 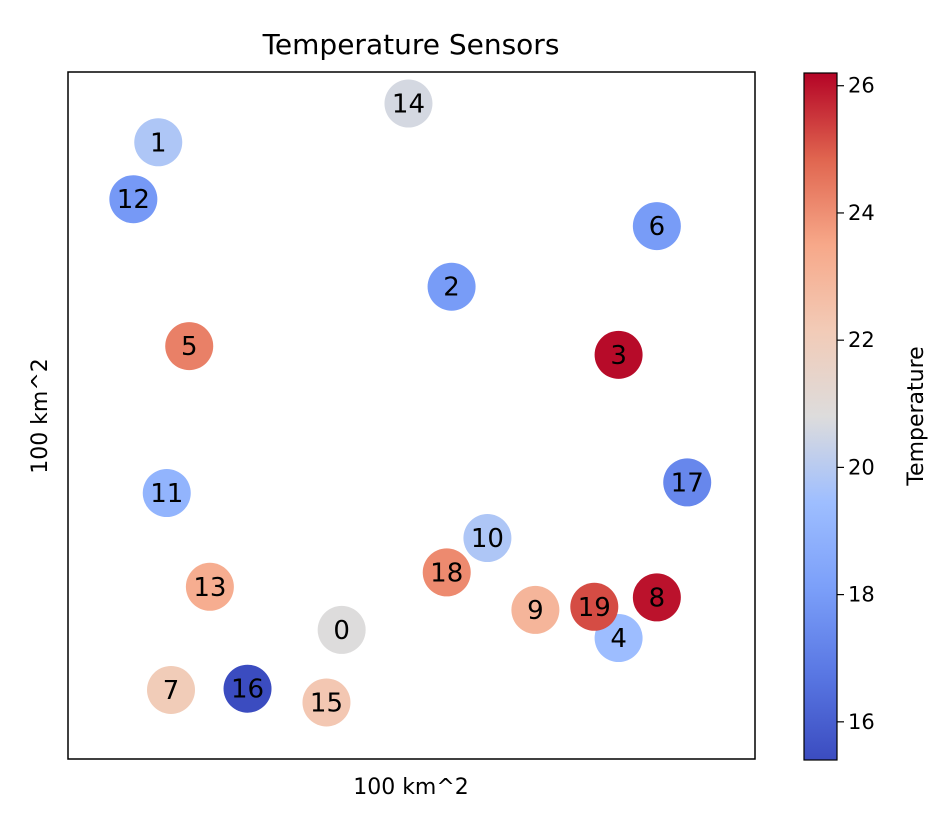 I want to click on colorbar-gradient, so click(x=820, y=416).